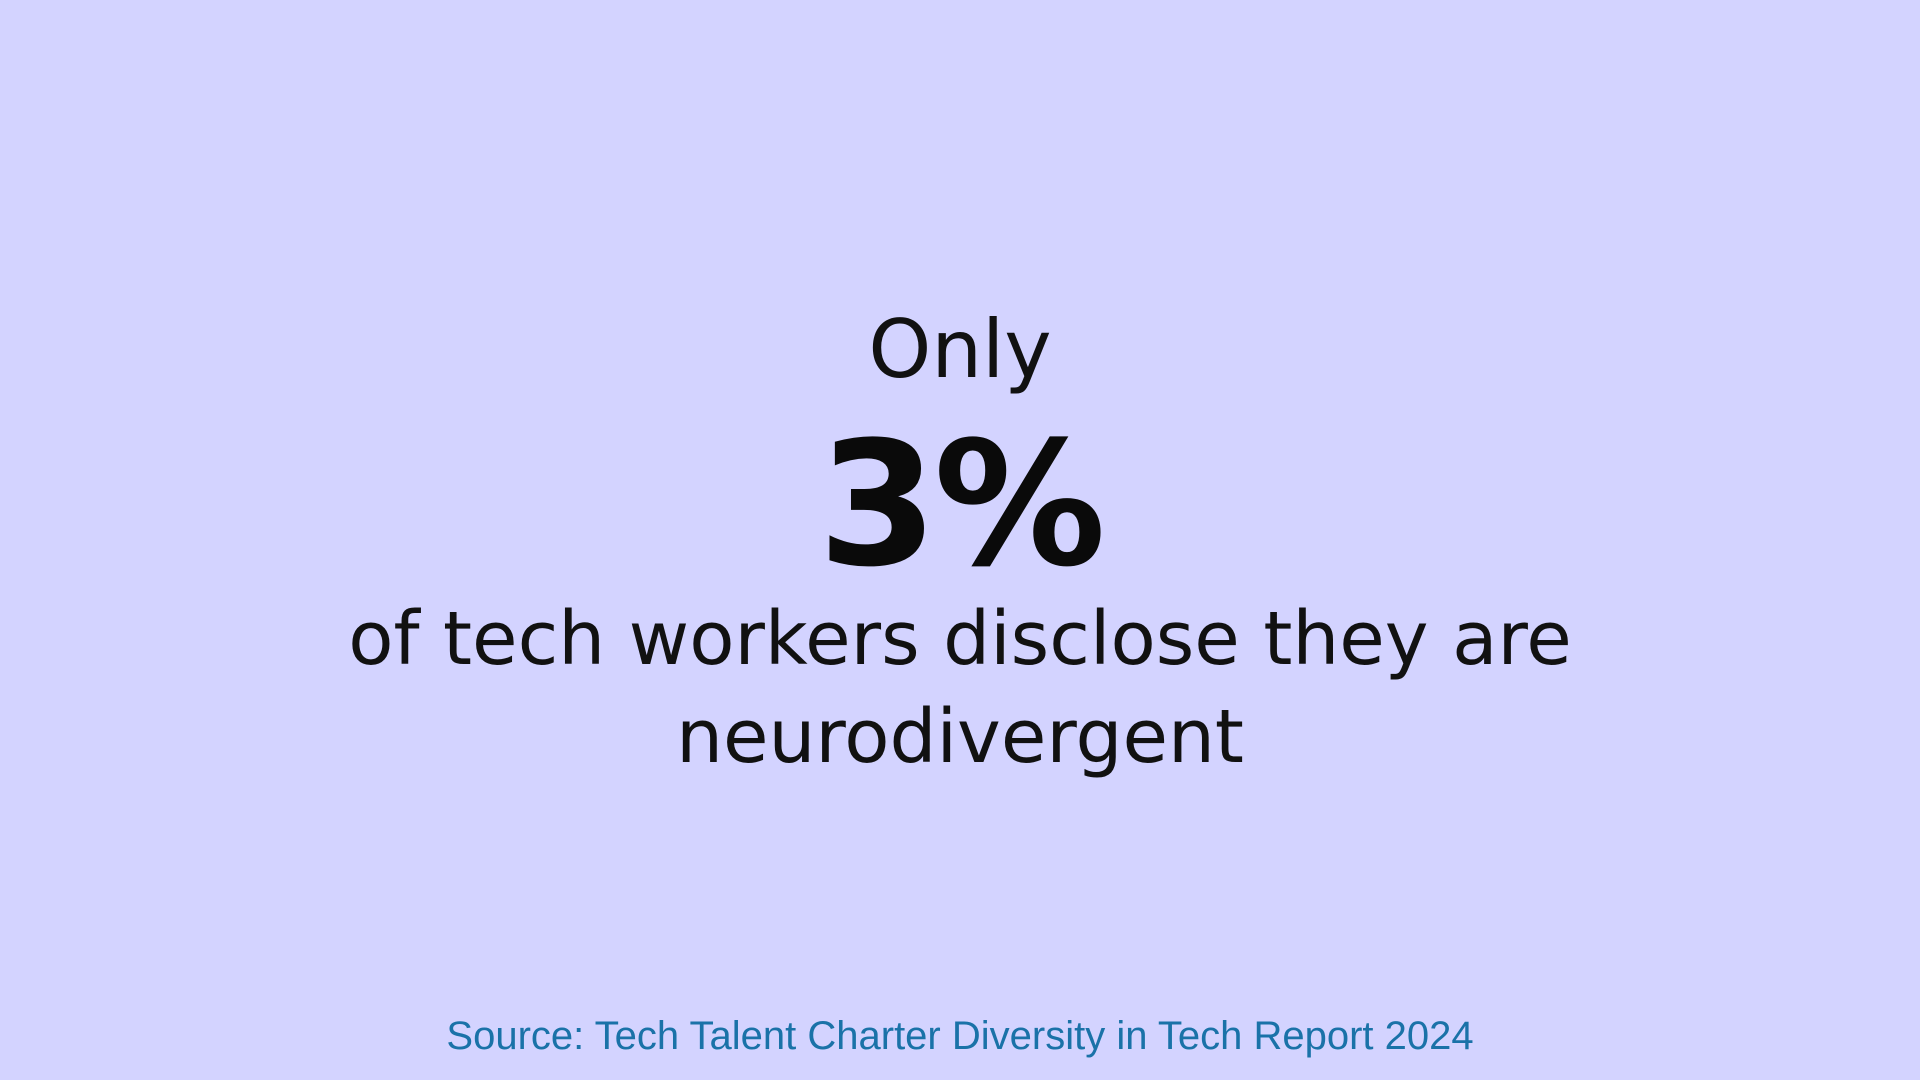 The width and height of the screenshot is (1920, 1080). What do you see at coordinates (961, 504) in the screenshot?
I see `stat-value: 3%` at bounding box center [961, 504].